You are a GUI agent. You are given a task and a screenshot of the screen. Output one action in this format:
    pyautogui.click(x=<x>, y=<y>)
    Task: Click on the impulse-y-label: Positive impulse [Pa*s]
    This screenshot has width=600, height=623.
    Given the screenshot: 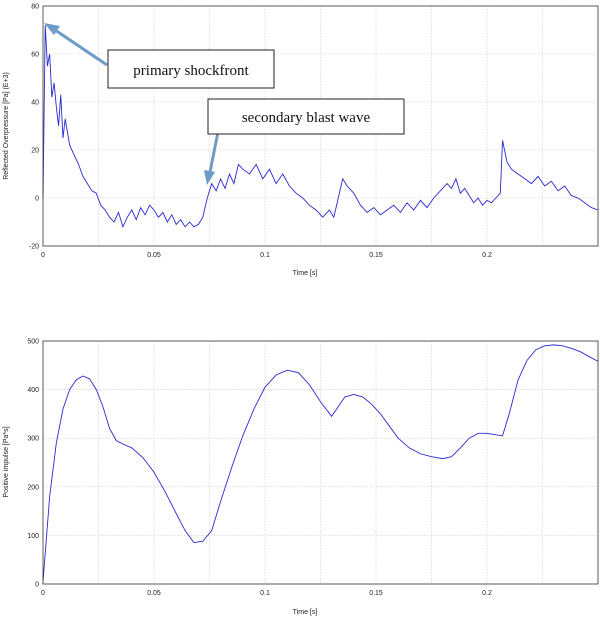 What is the action you would take?
    pyautogui.click(x=6, y=461)
    